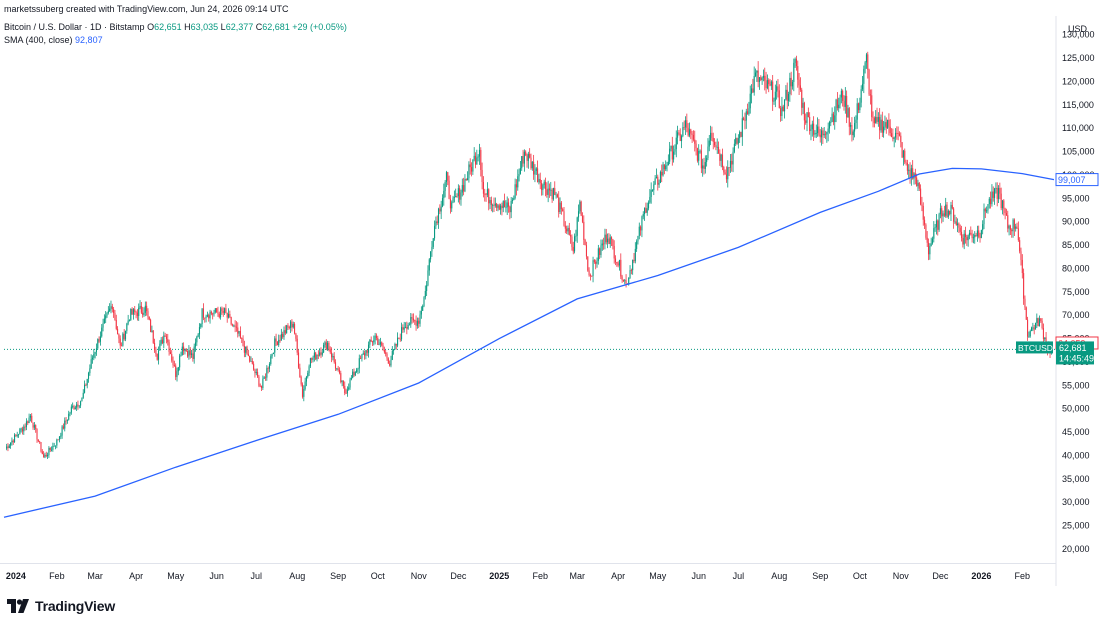  I want to click on x-tick-label: Jul, so click(257, 576).